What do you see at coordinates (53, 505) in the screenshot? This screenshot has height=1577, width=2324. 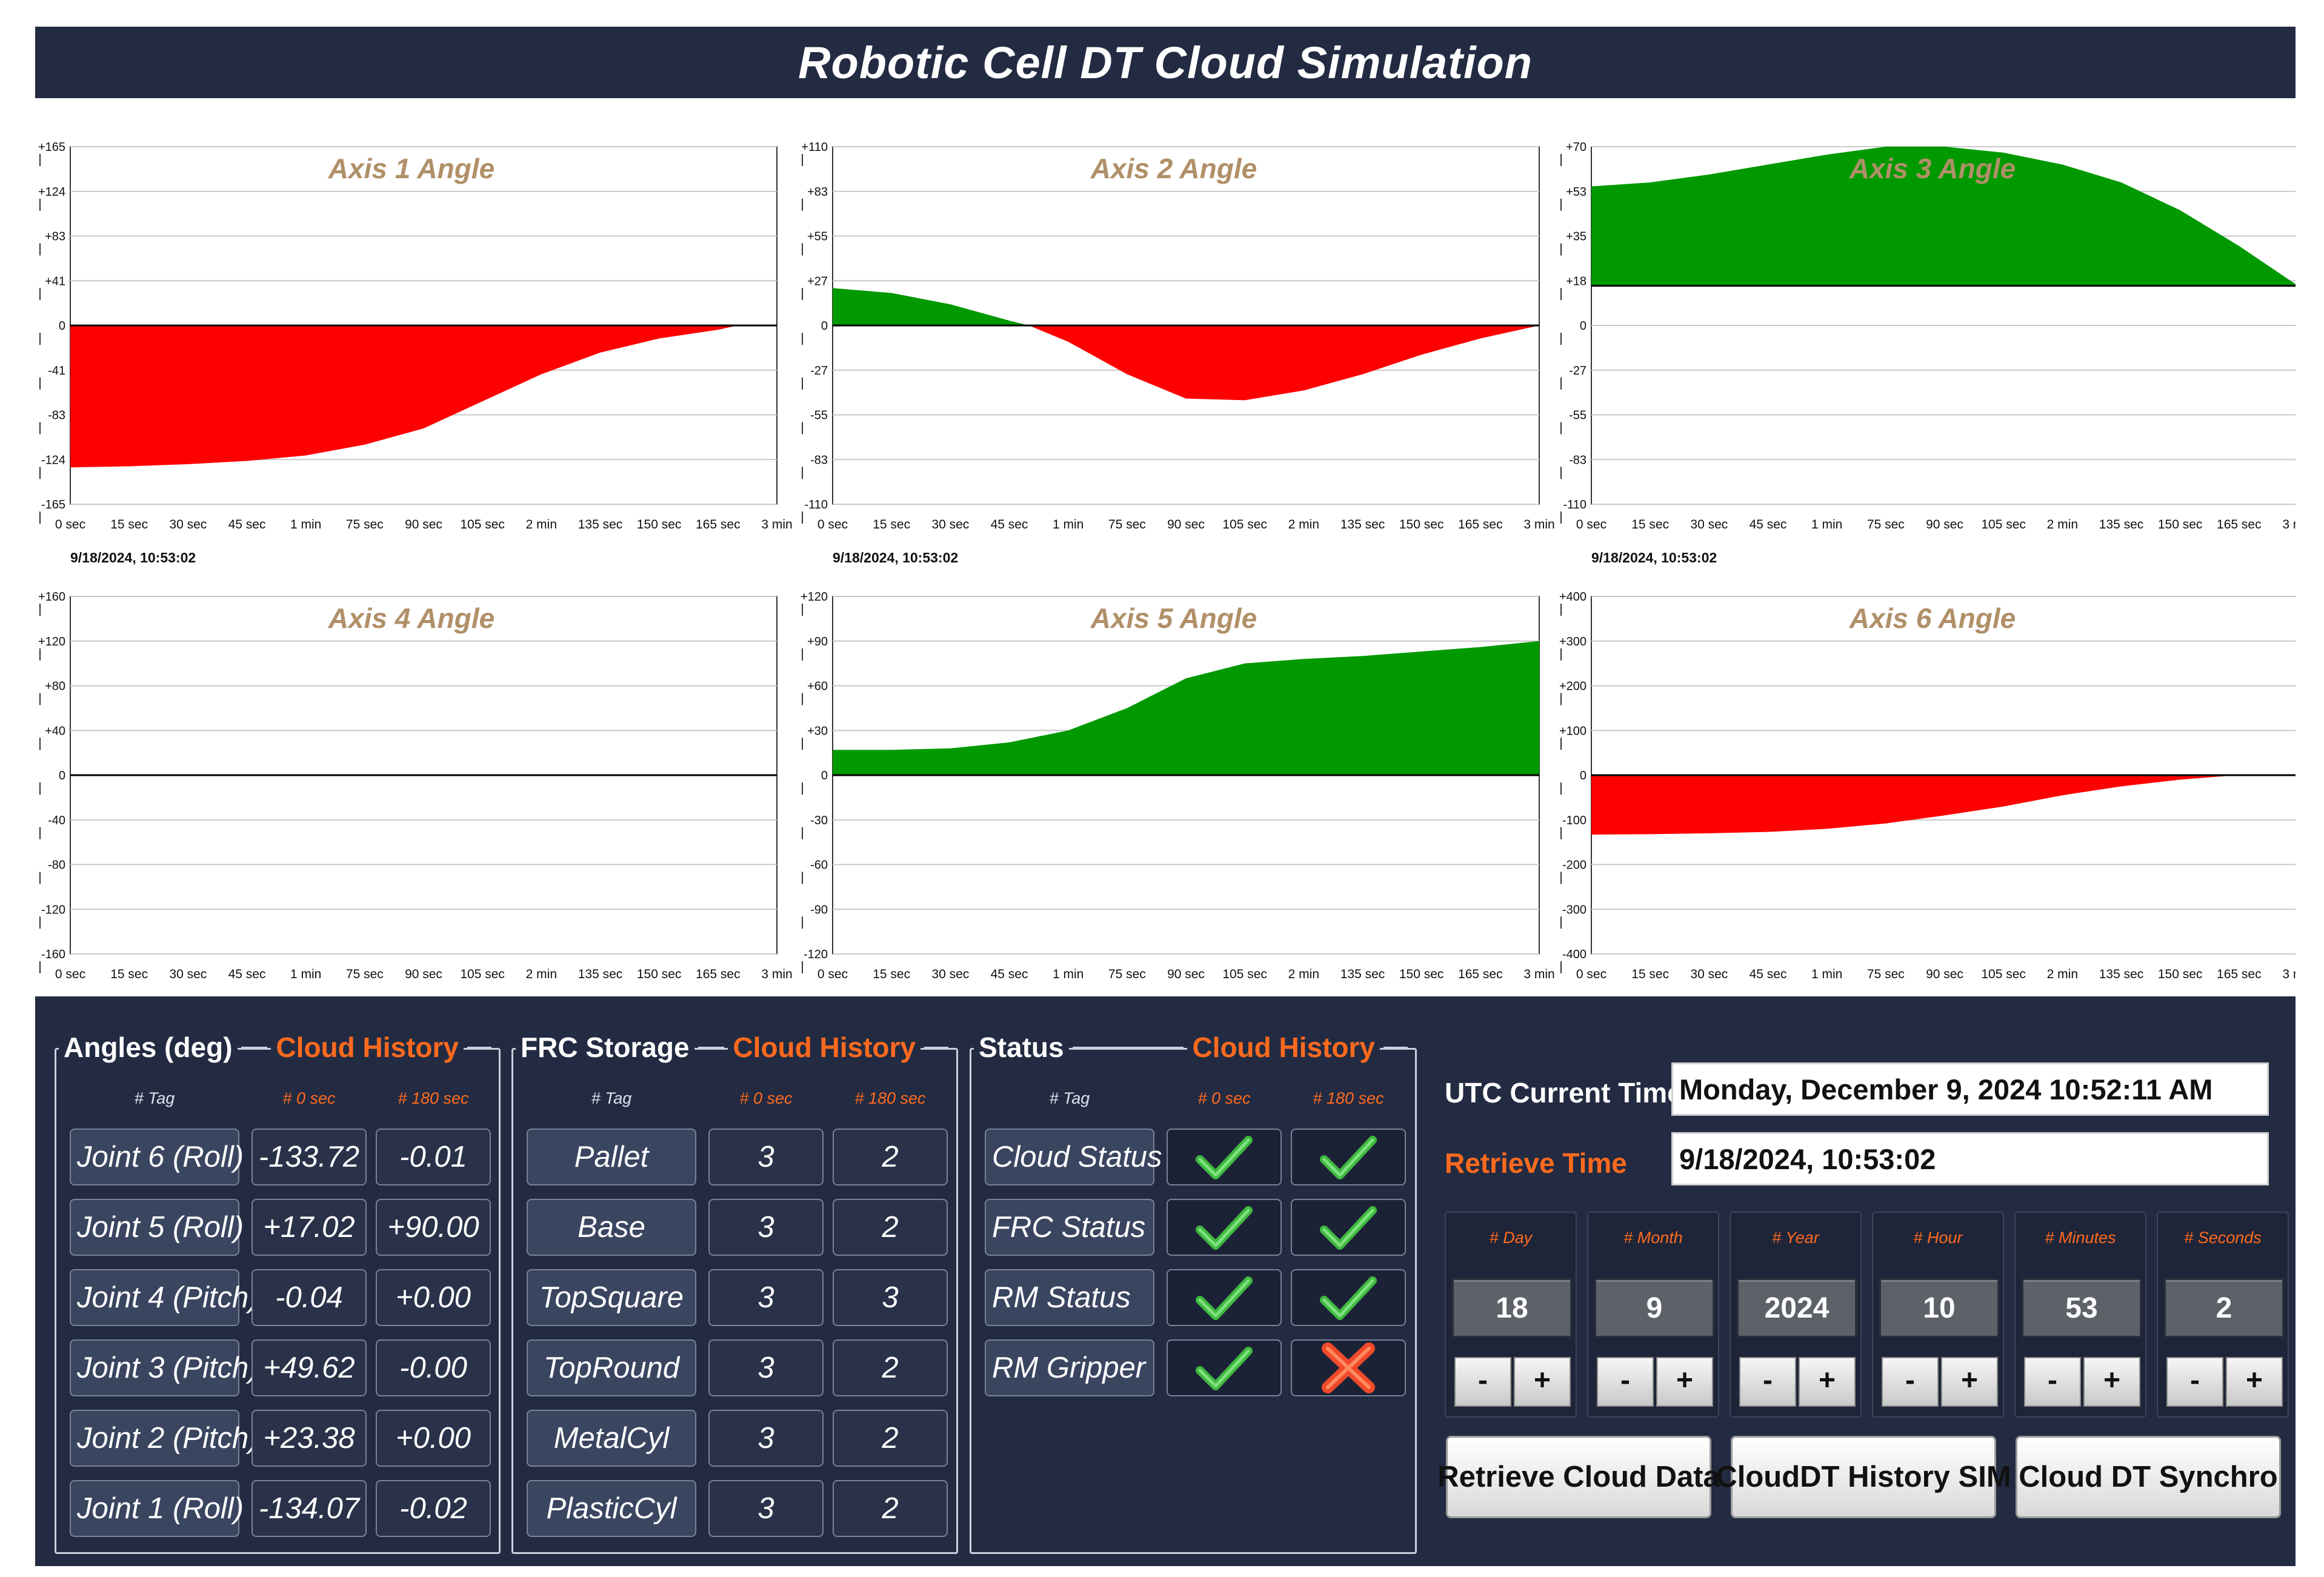 I see `y-tick-label: -165` at bounding box center [53, 505].